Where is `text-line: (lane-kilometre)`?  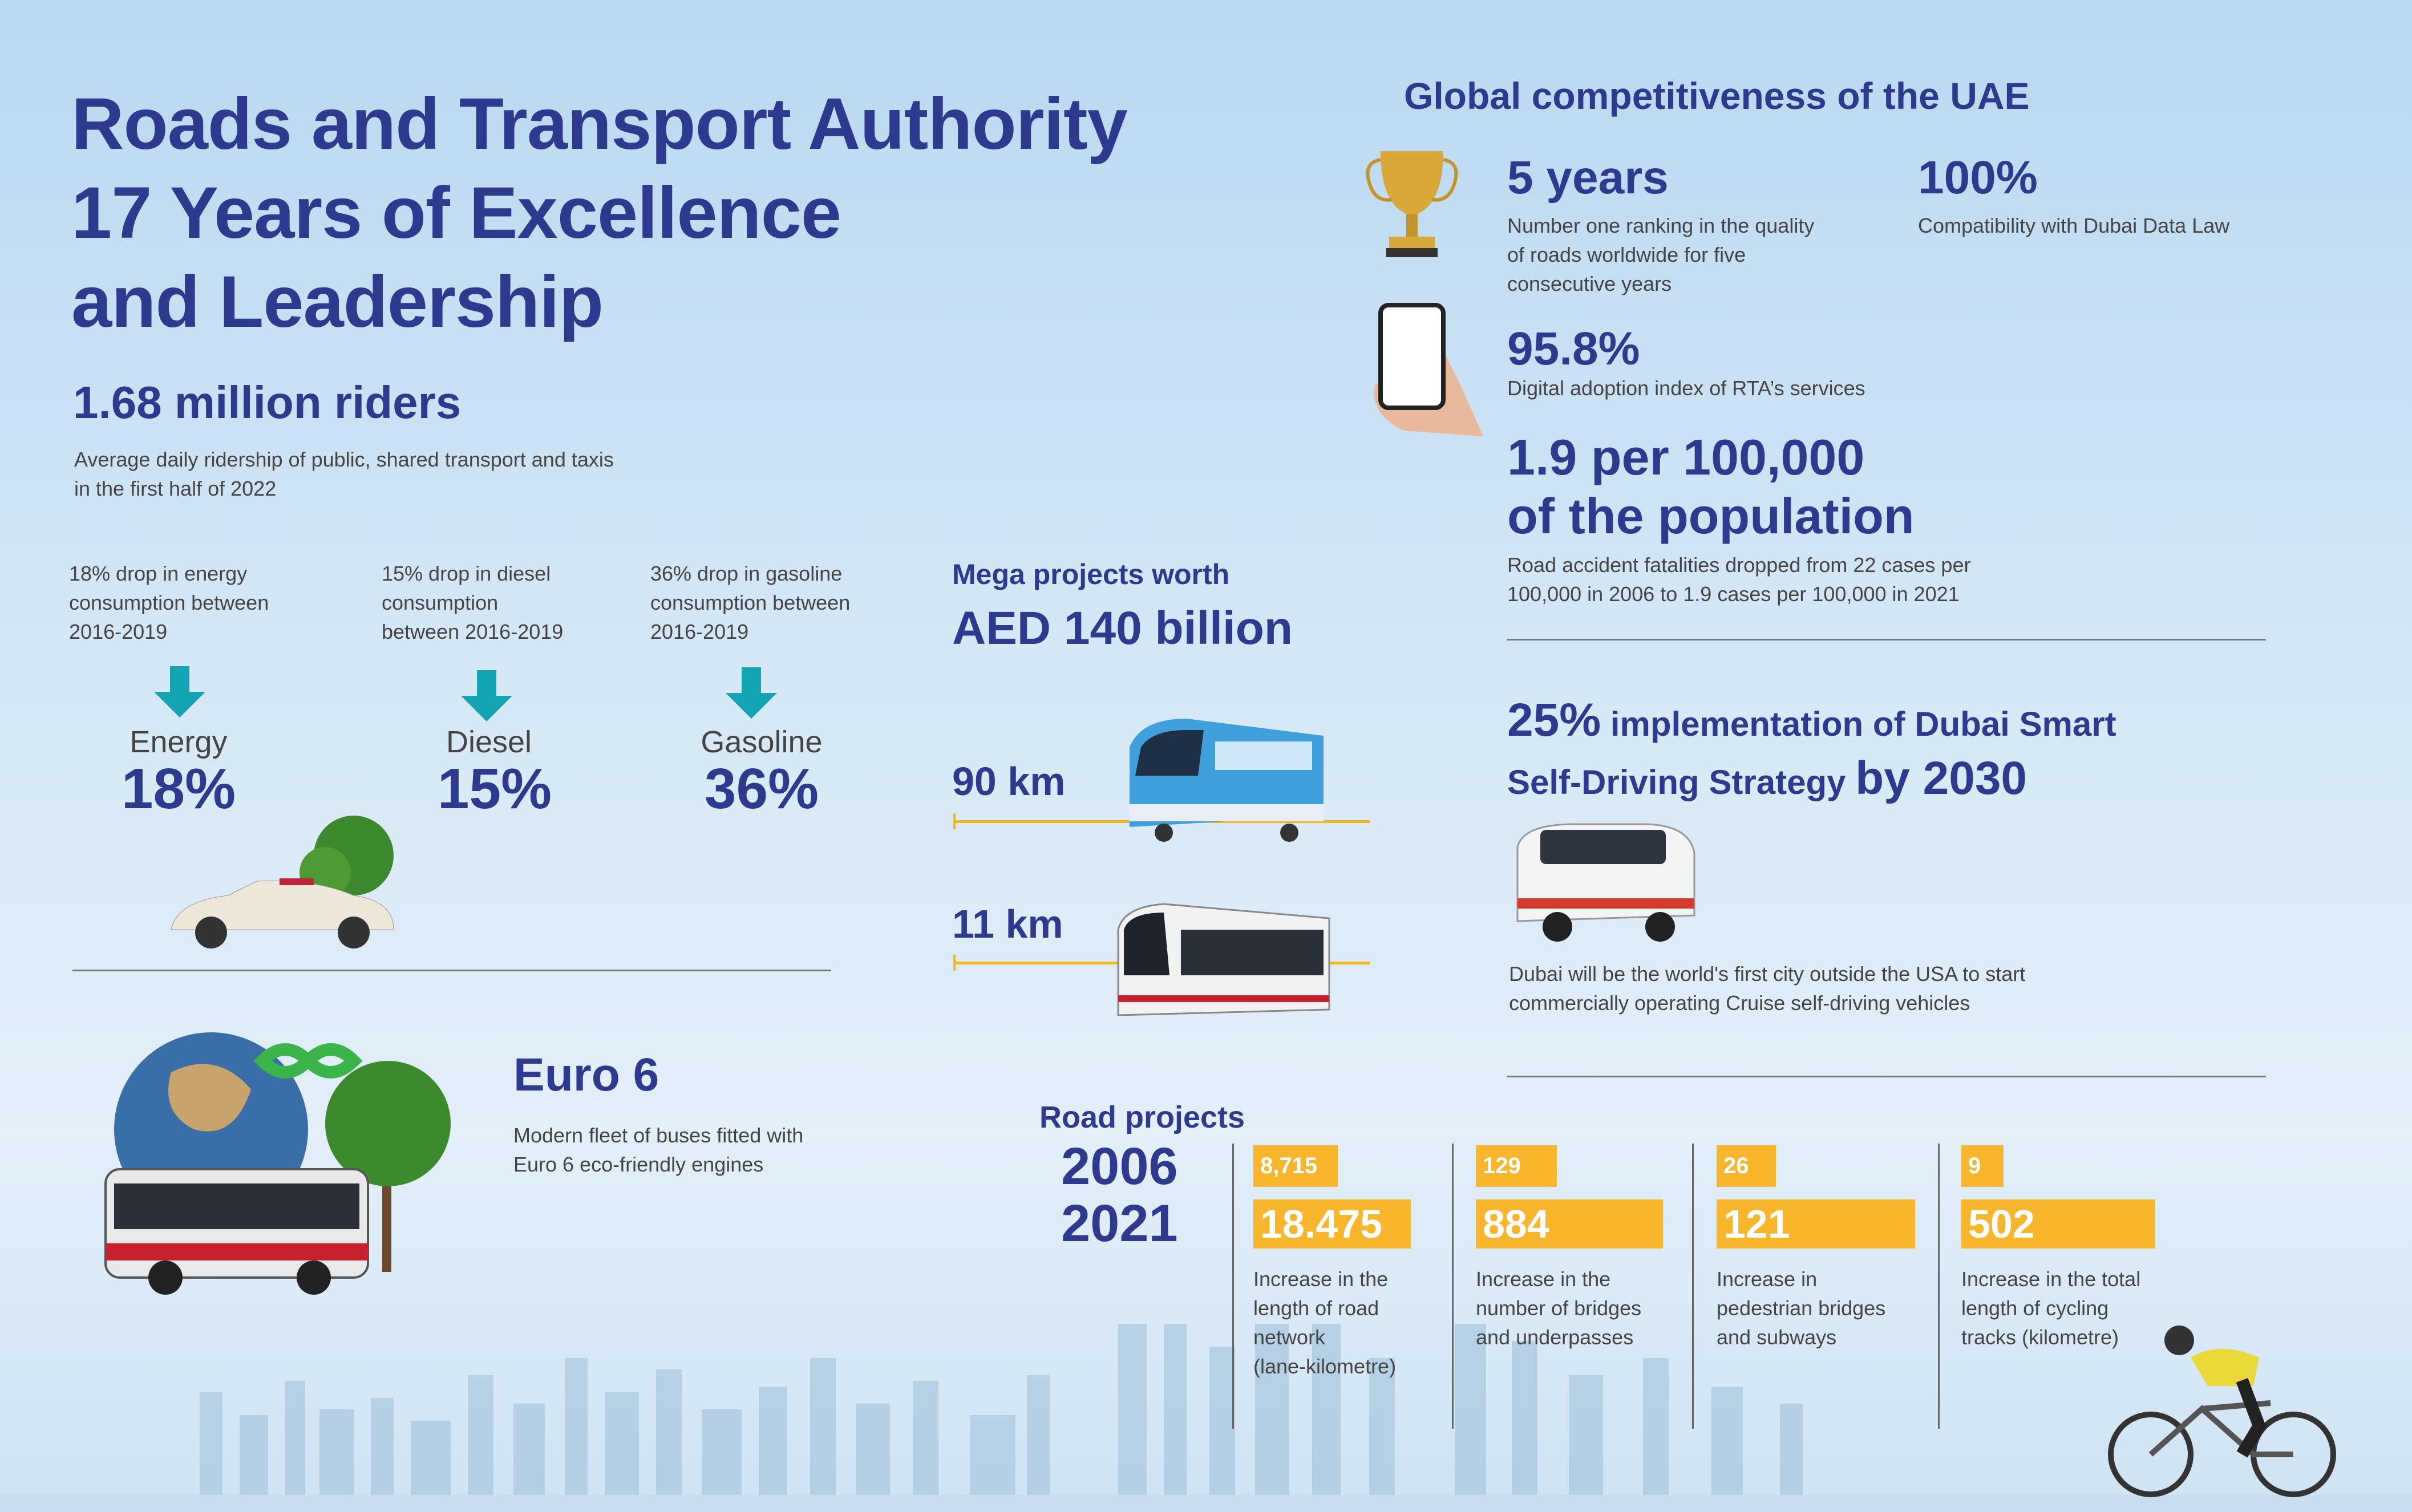
text-line: (lane-kilometre) is located at coordinates (1325, 1366).